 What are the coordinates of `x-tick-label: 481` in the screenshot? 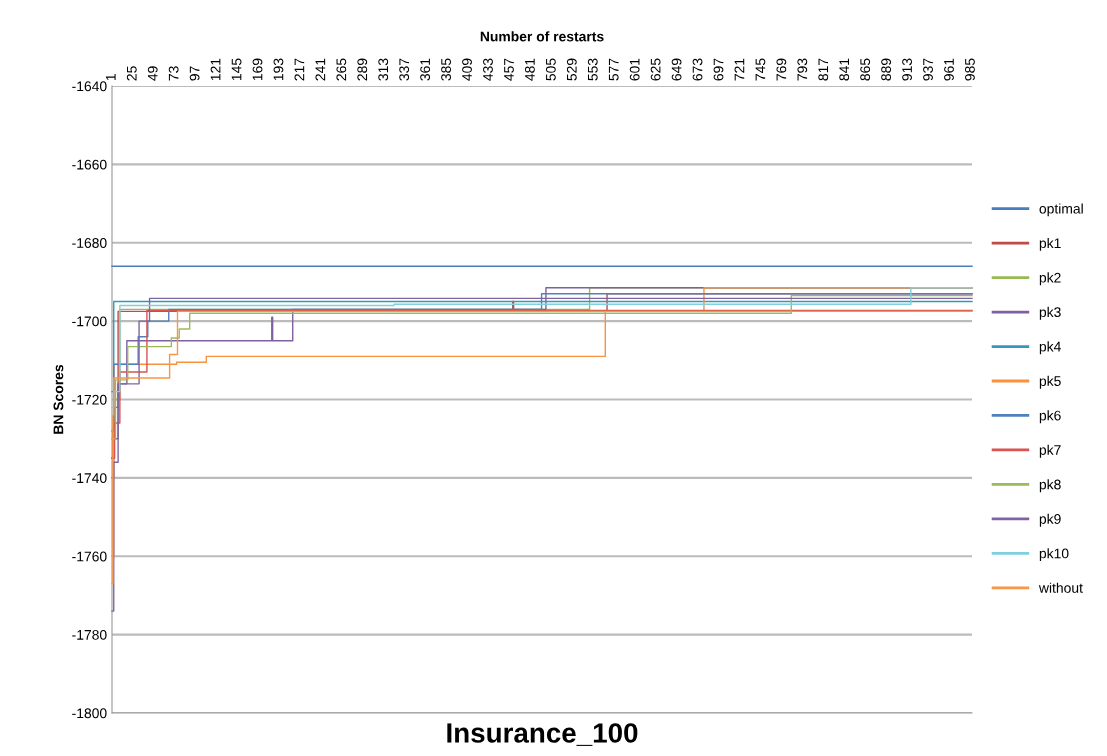 It's located at (529, 69).